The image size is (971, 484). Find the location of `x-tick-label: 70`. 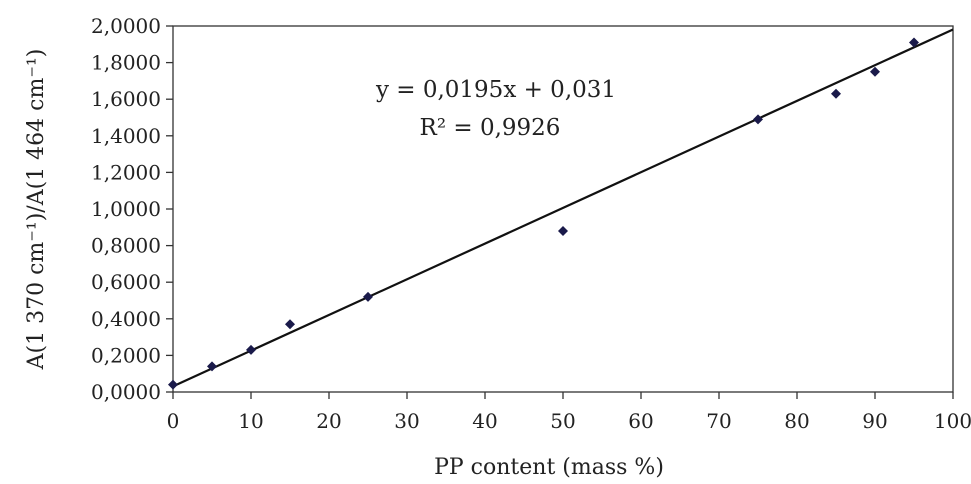

x-tick-label: 70 is located at coordinates (718, 421).